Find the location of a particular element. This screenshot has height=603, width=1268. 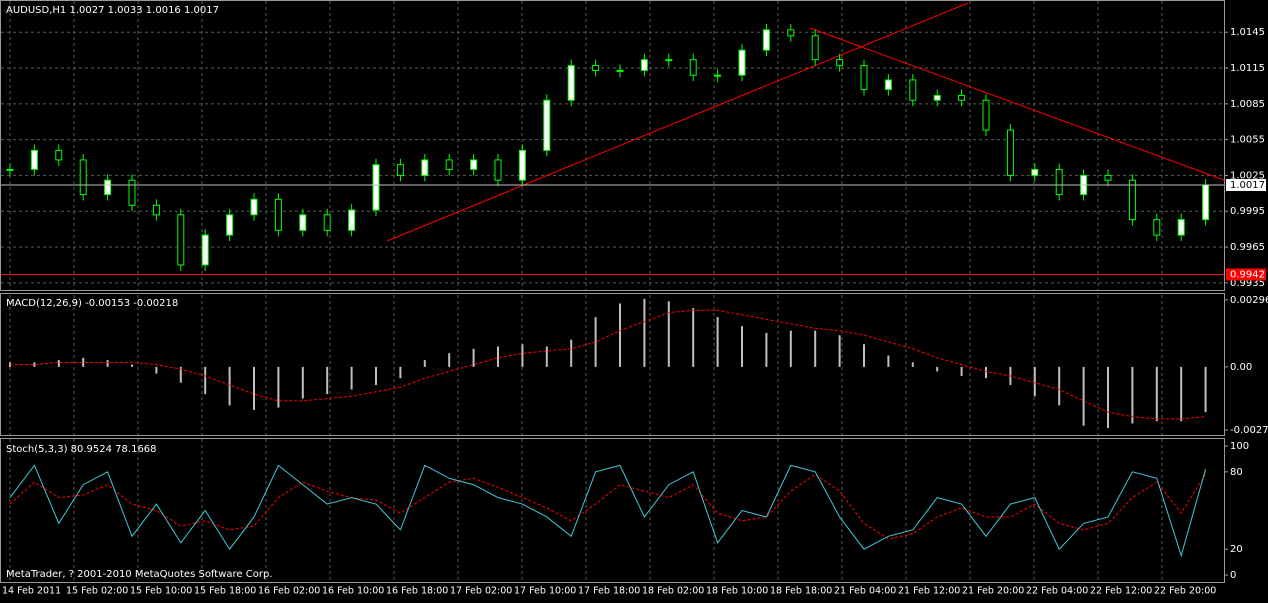

y-tick-label: 0.00296 is located at coordinates (1249, 300).